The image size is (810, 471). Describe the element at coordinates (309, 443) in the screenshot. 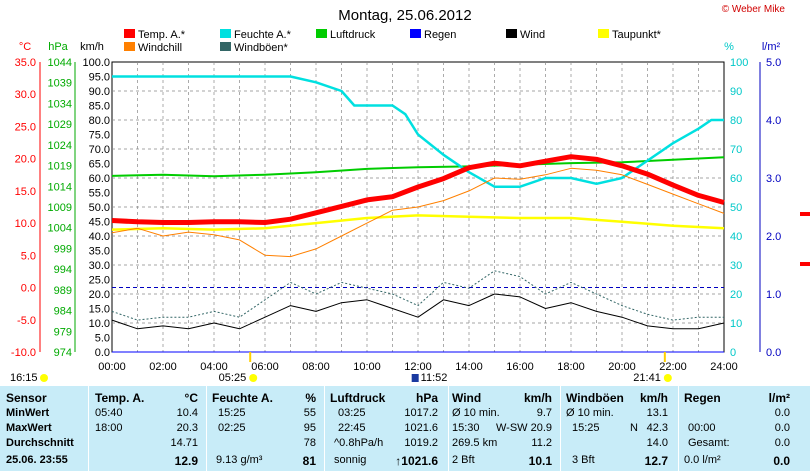

I see `humidity-avg-value: 78` at that location.